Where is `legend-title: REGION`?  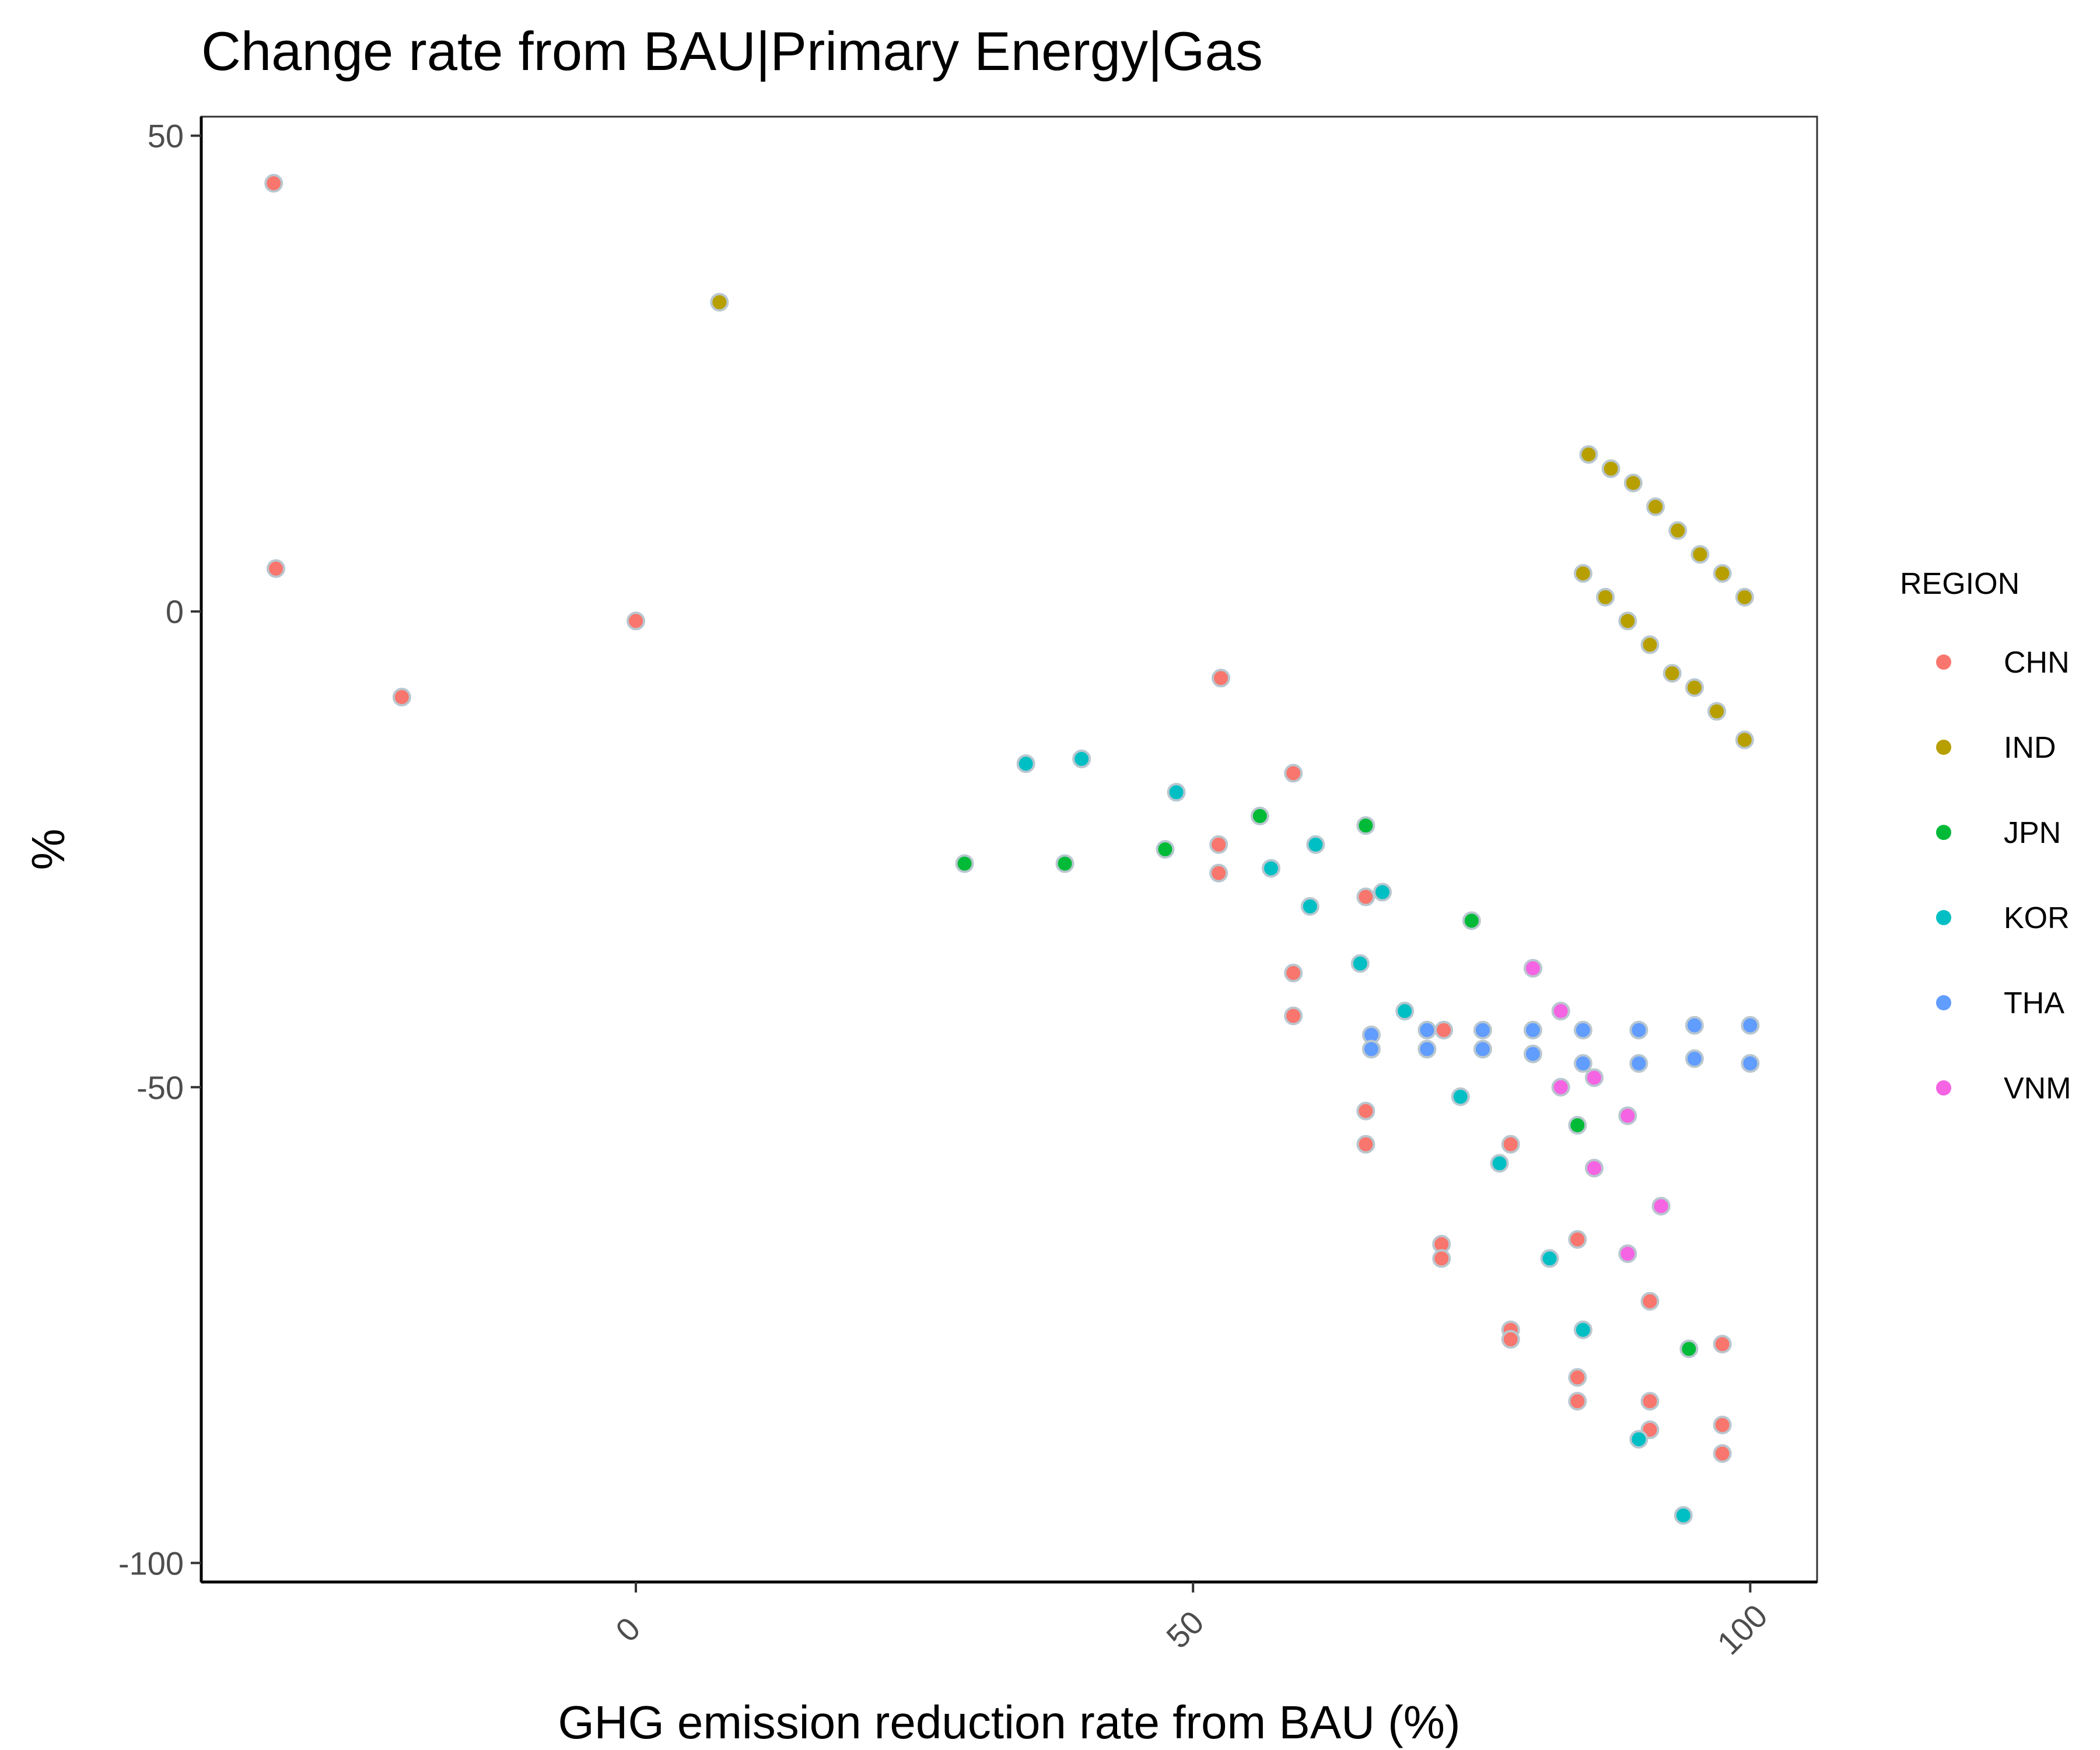
legend-title: REGION is located at coordinates (1960, 584).